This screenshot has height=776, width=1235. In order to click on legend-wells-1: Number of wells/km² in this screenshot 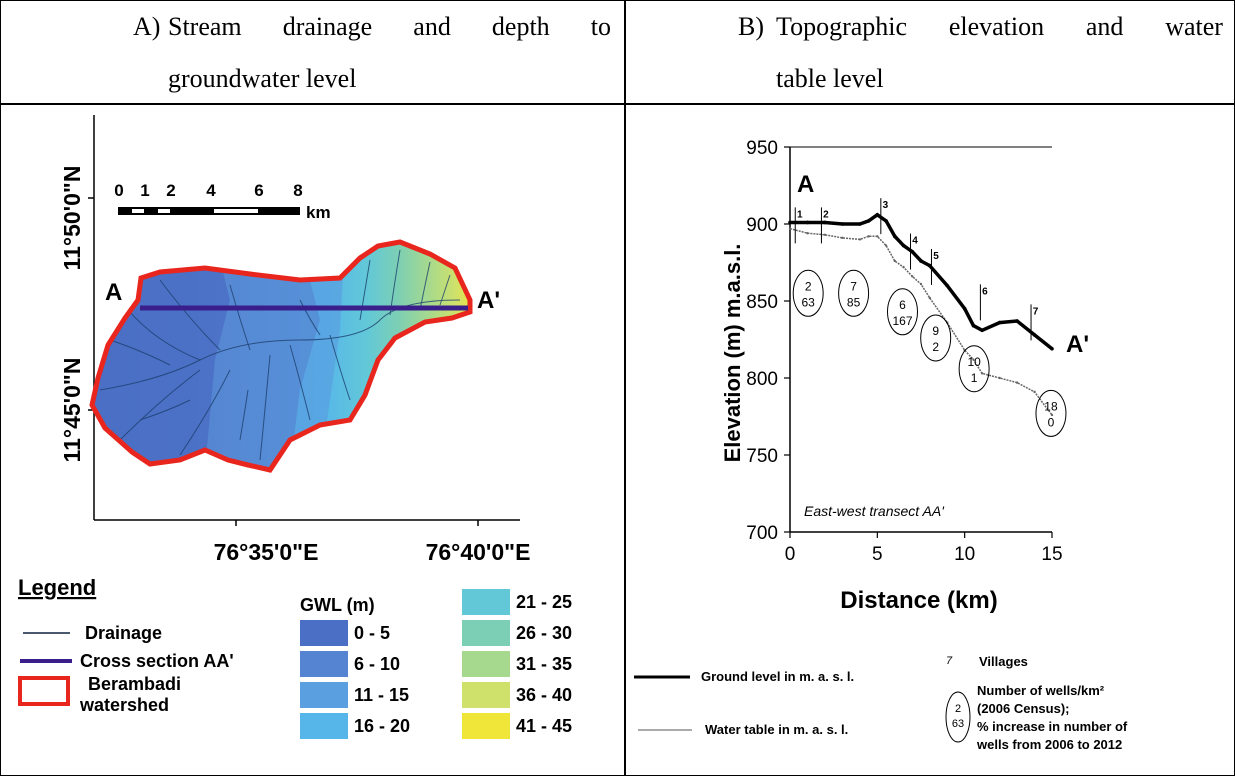, I will do `click(1041, 690)`.